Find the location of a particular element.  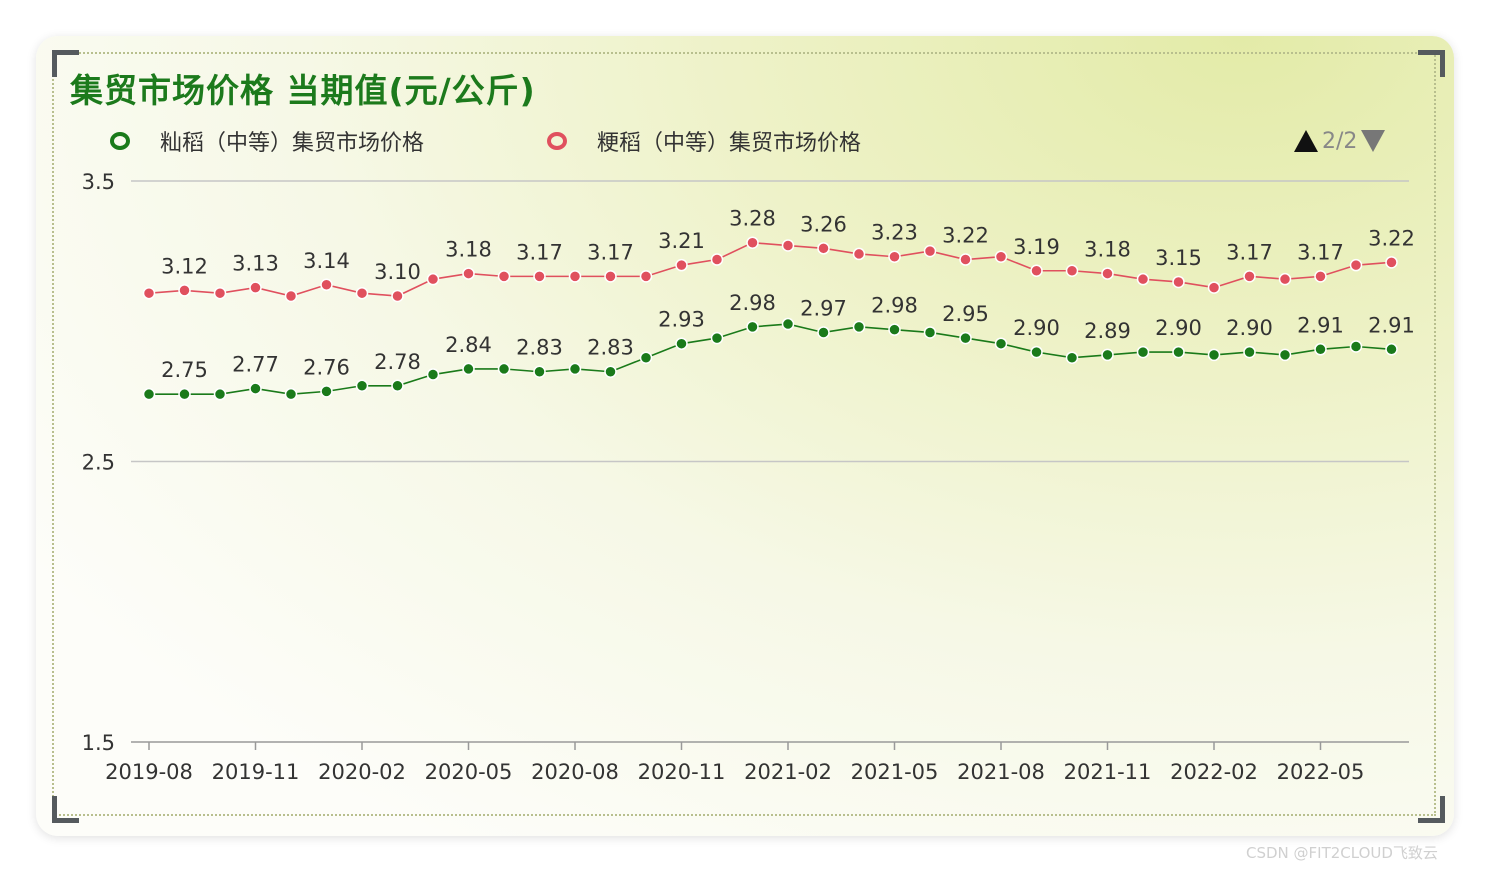

triangle-down-icon is located at coordinates (1373, 141).